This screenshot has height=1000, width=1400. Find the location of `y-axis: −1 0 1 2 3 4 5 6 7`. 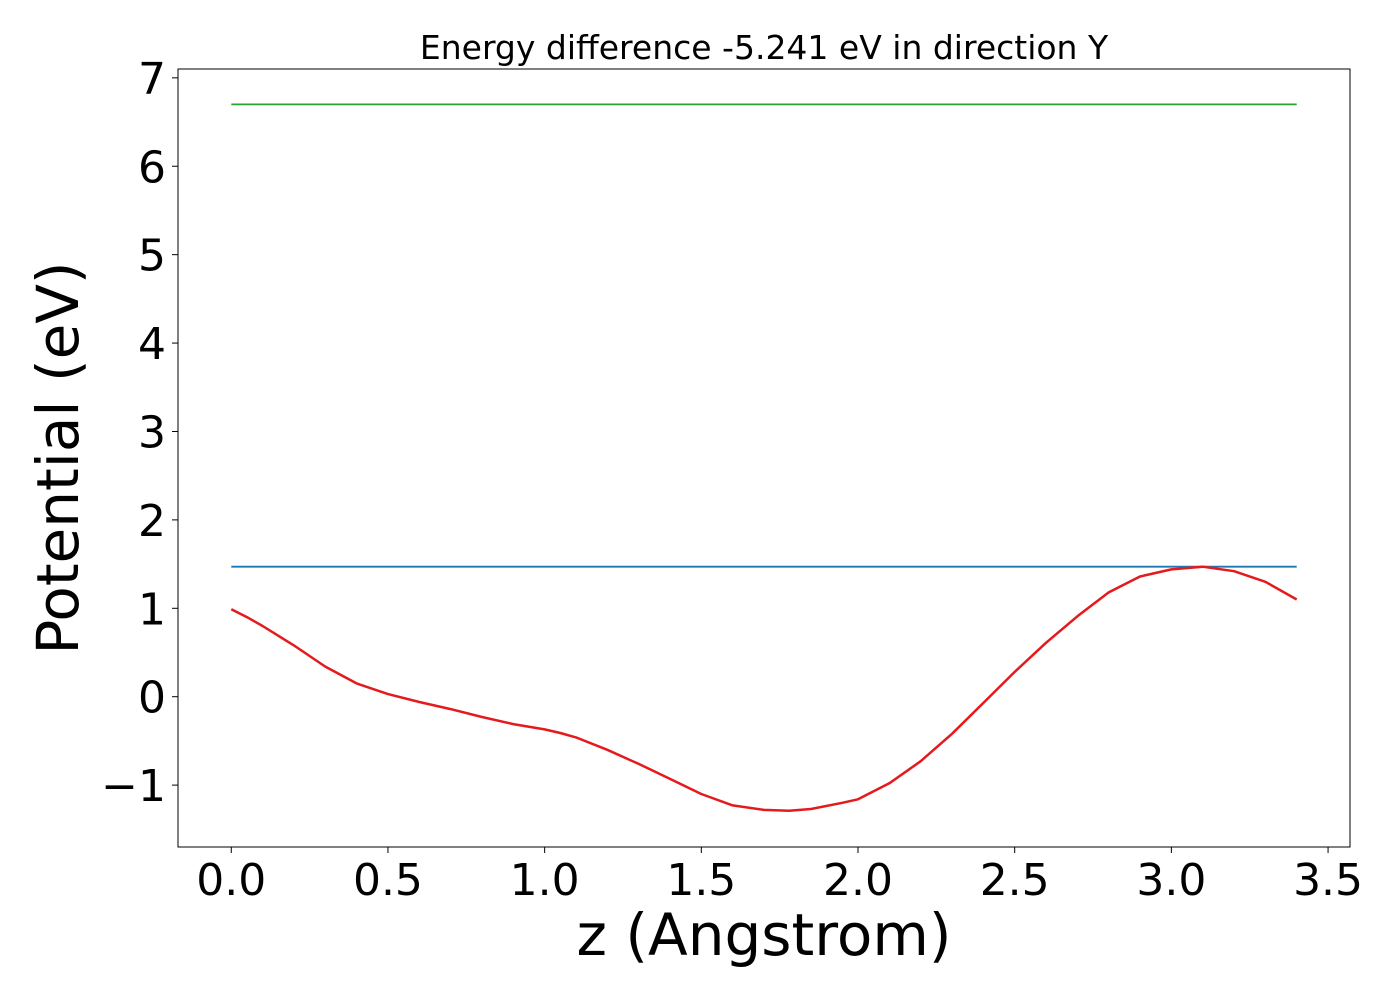

y-axis: −1 0 1 2 3 4 5 6 7 is located at coordinates (139, 433).